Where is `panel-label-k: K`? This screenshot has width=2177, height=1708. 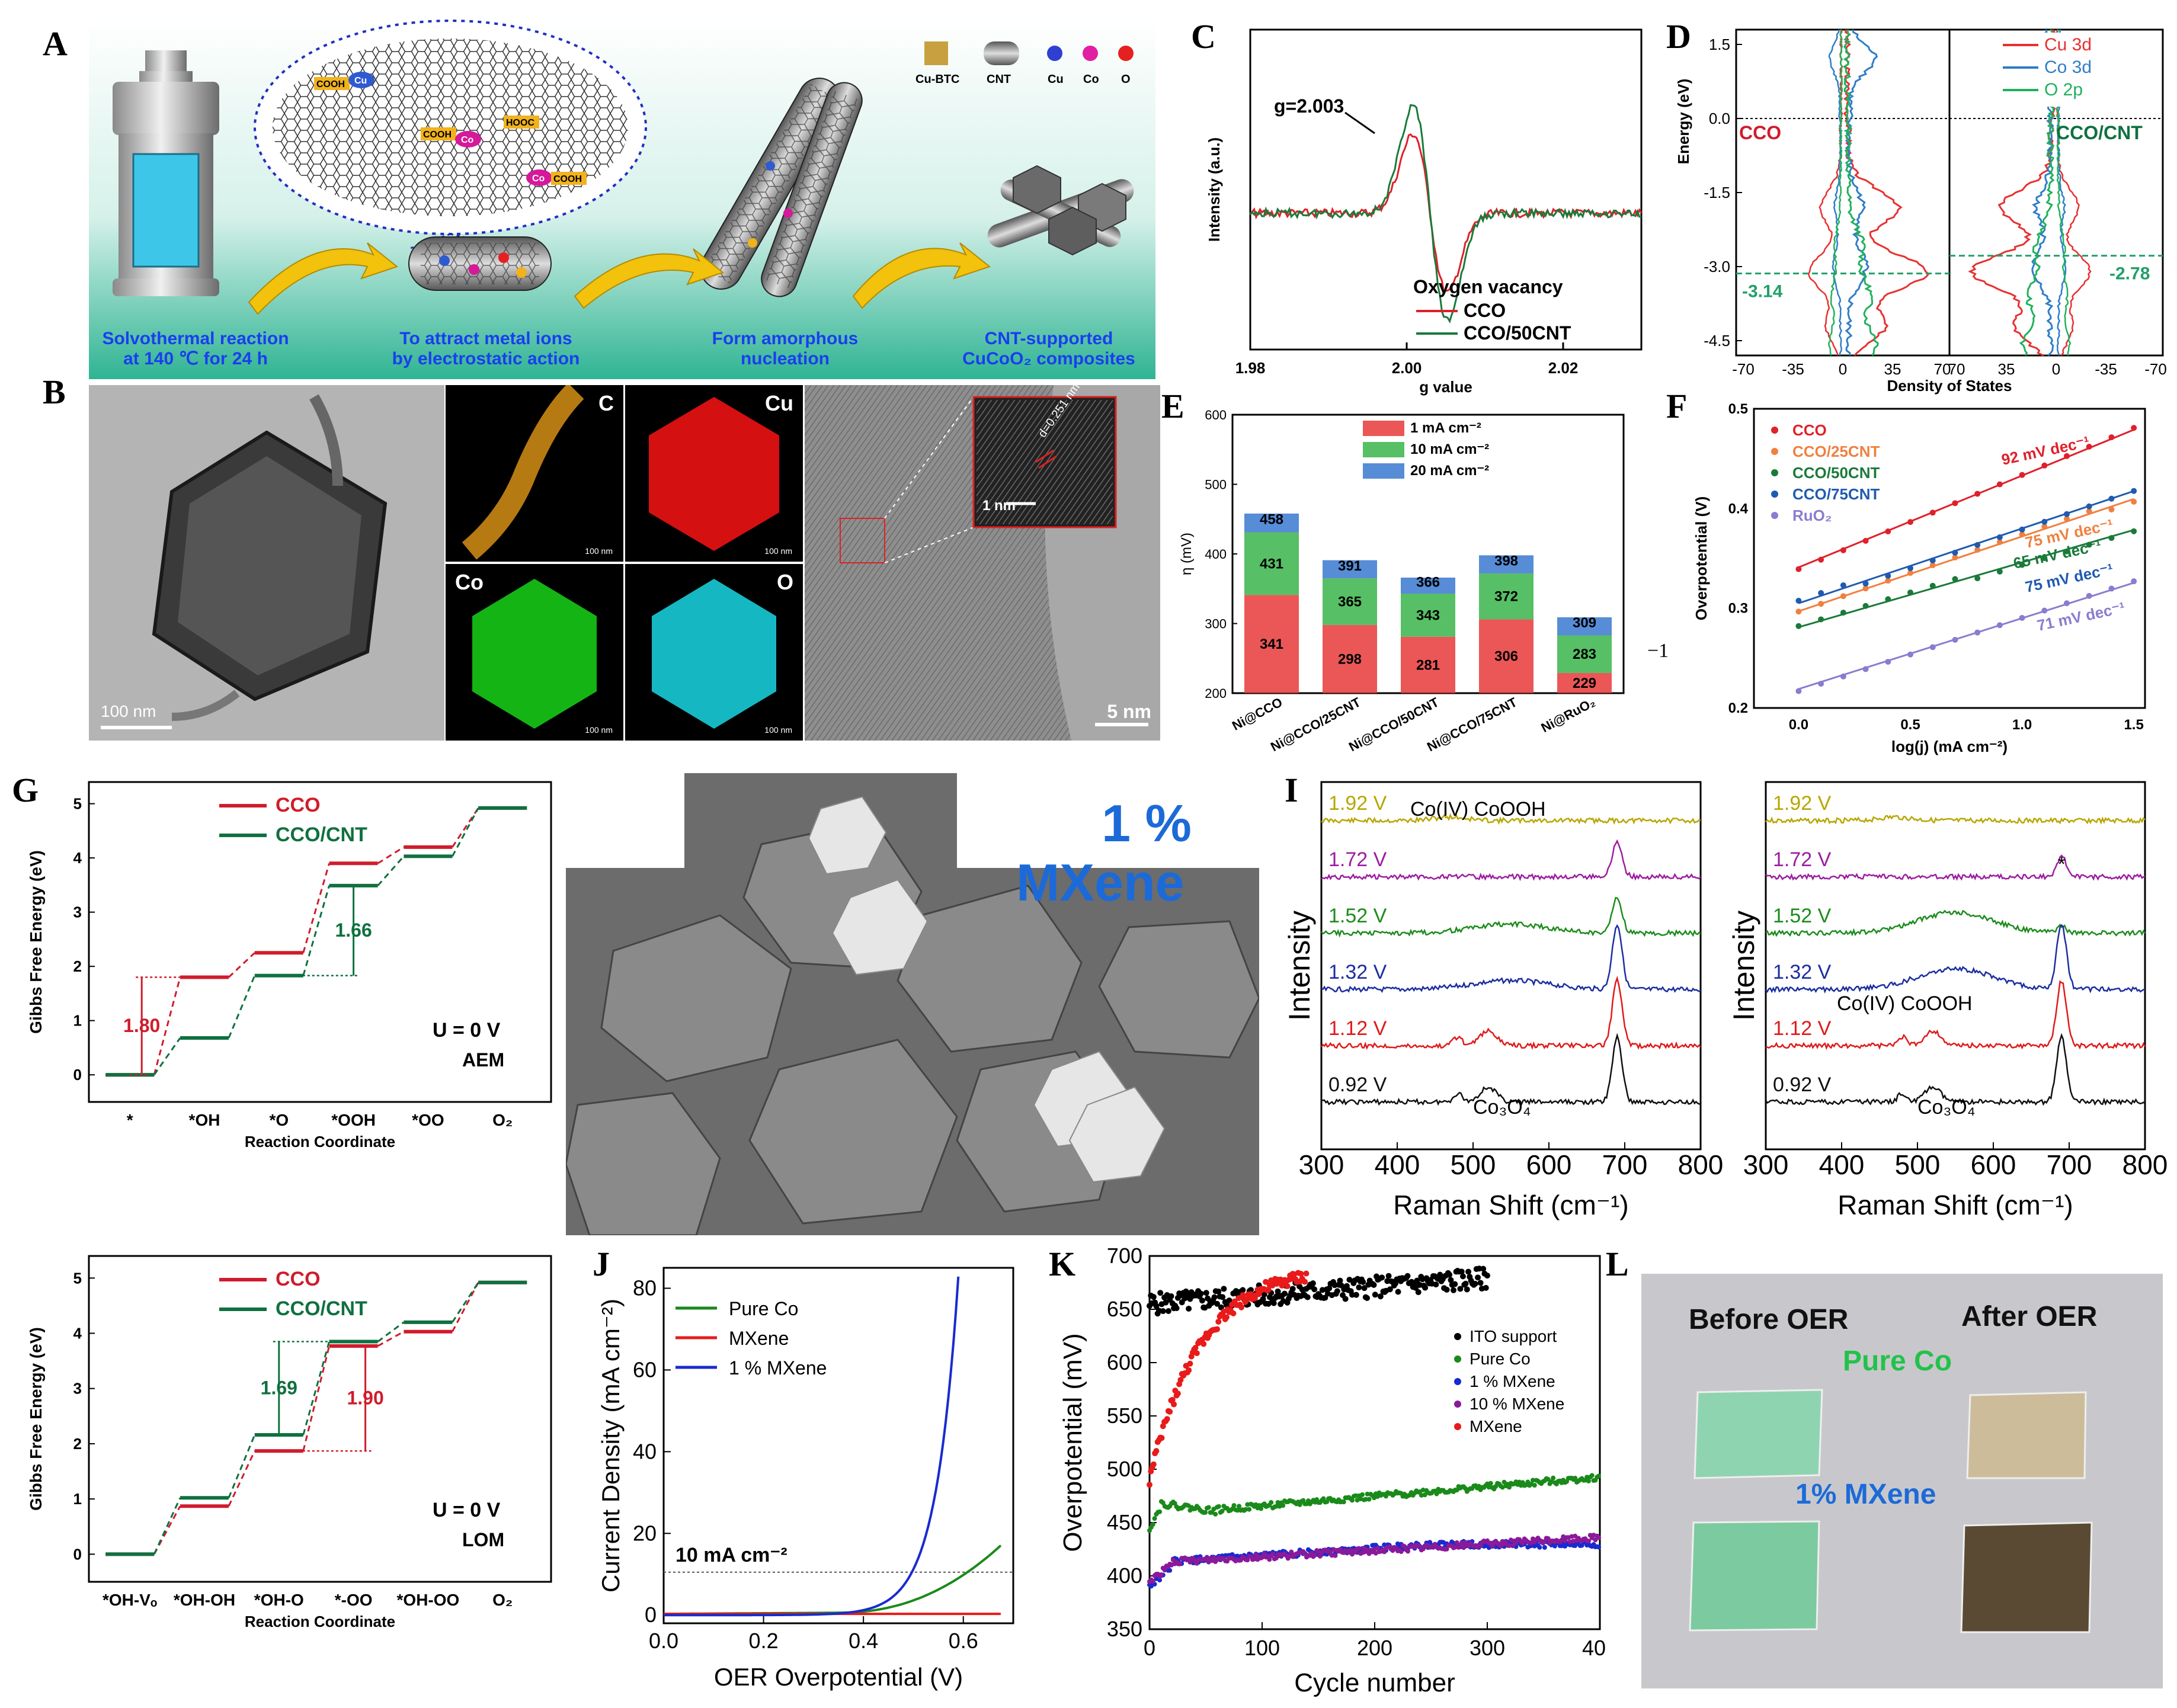 panel-label-k: K is located at coordinates (1062, 1264).